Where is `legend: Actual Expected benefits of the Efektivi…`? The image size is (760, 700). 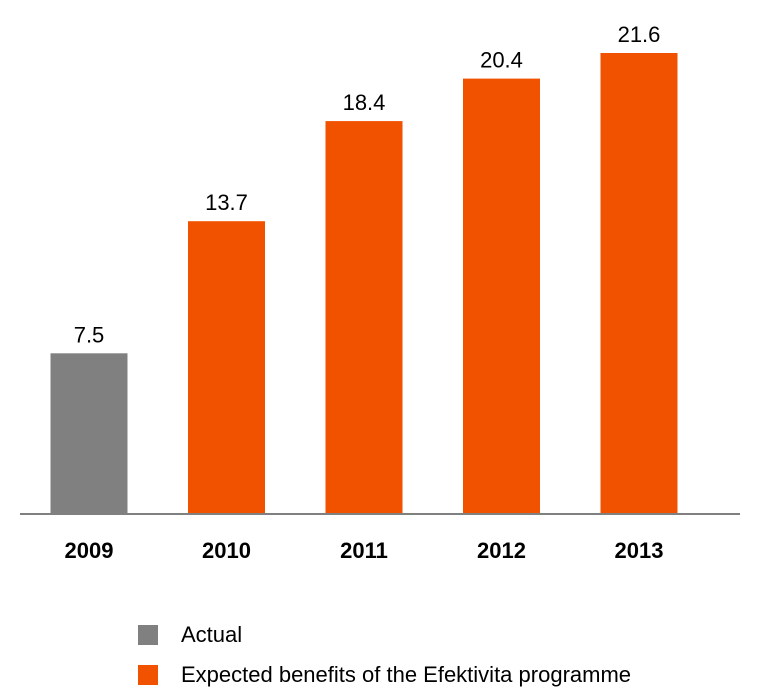
legend: Actual Expected benefits of the Efektivi… is located at coordinates (384, 660).